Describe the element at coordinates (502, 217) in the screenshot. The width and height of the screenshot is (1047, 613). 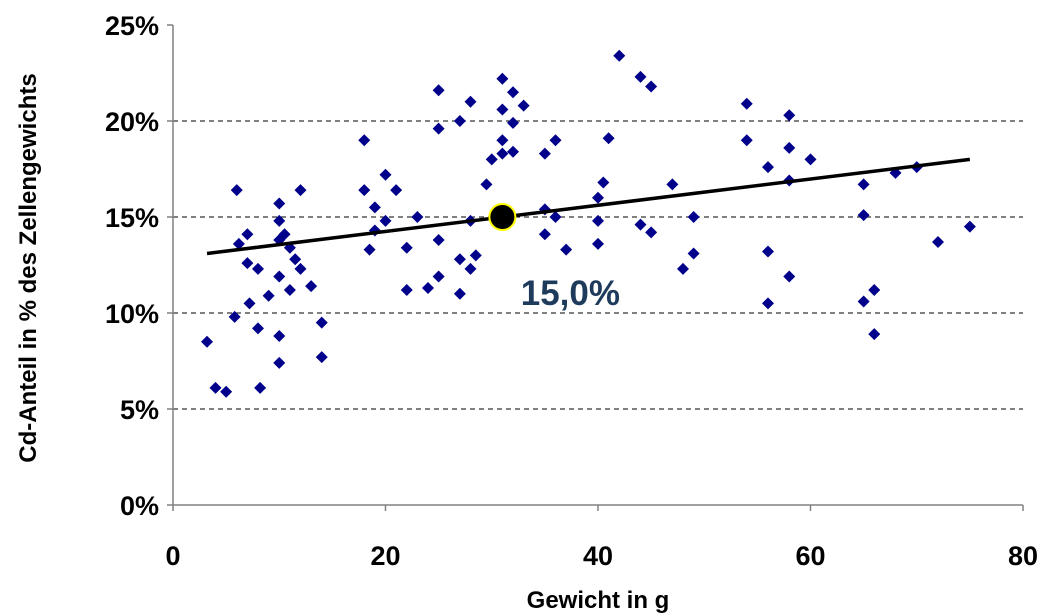
I see `highlight-point` at that location.